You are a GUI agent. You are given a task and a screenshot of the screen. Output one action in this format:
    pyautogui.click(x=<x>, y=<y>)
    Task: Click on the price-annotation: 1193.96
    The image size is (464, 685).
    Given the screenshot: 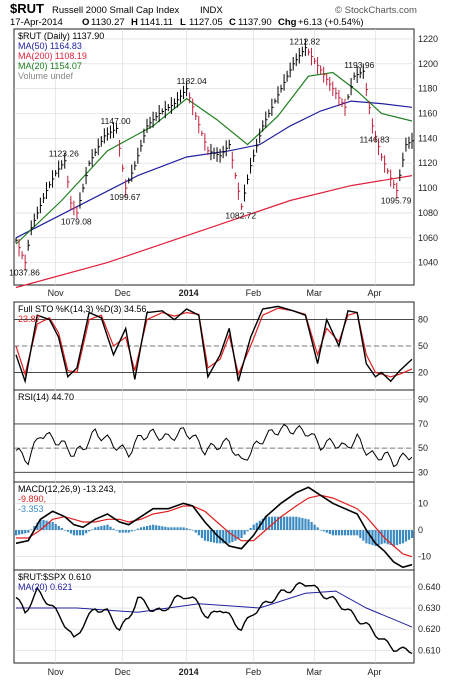 What is the action you would take?
    pyautogui.click(x=359, y=65)
    